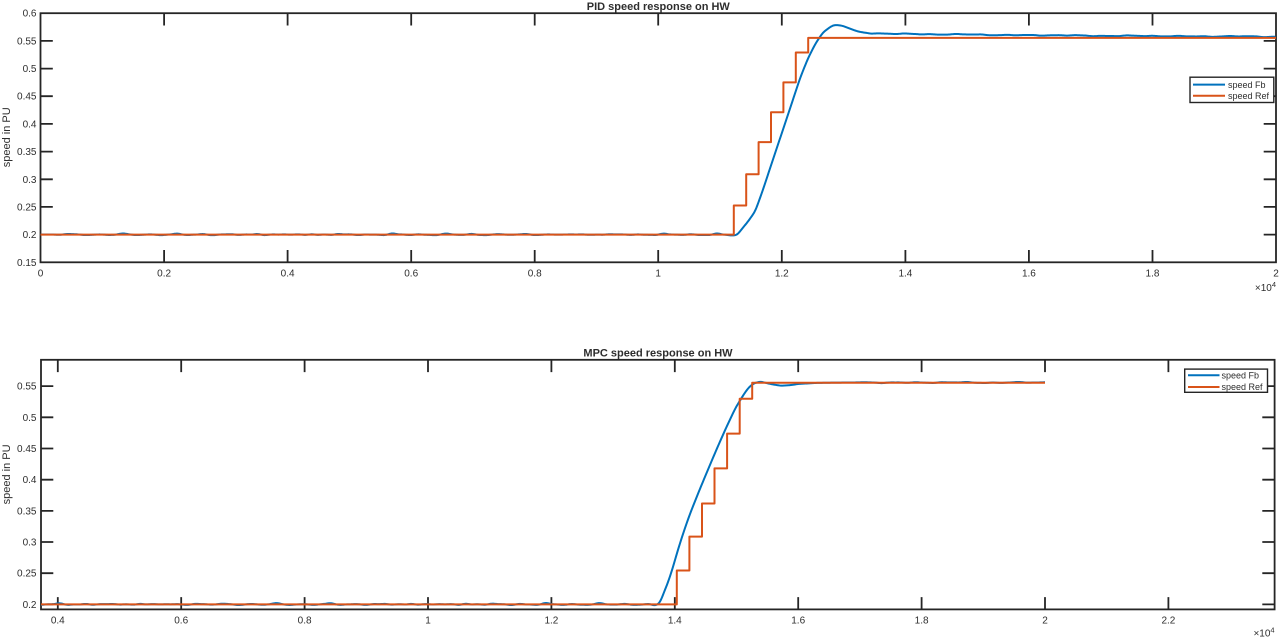 The image size is (1280, 643). Describe the element at coordinates (41, 274) in the screenshot. I see `svg-text: 0` at that location.